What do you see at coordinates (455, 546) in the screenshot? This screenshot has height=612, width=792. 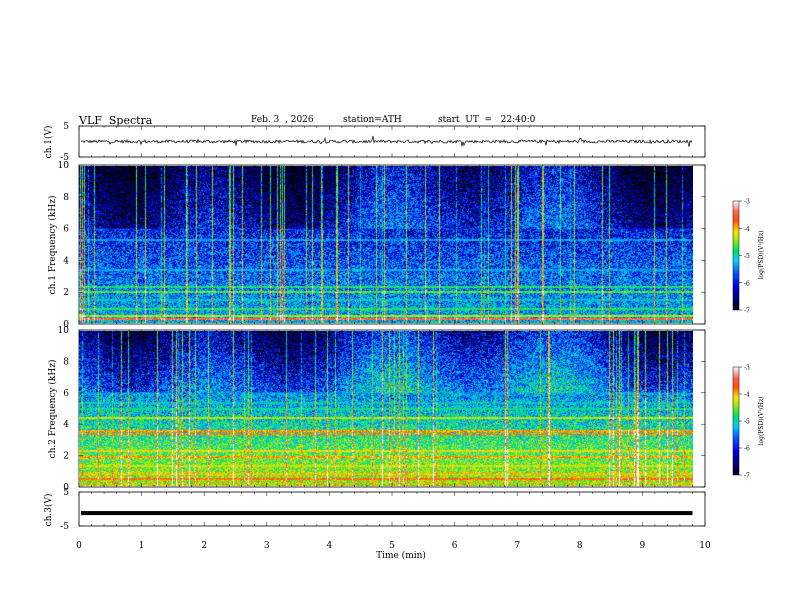 I see `x-tick-label: 6` at bounding box center [455, 546].